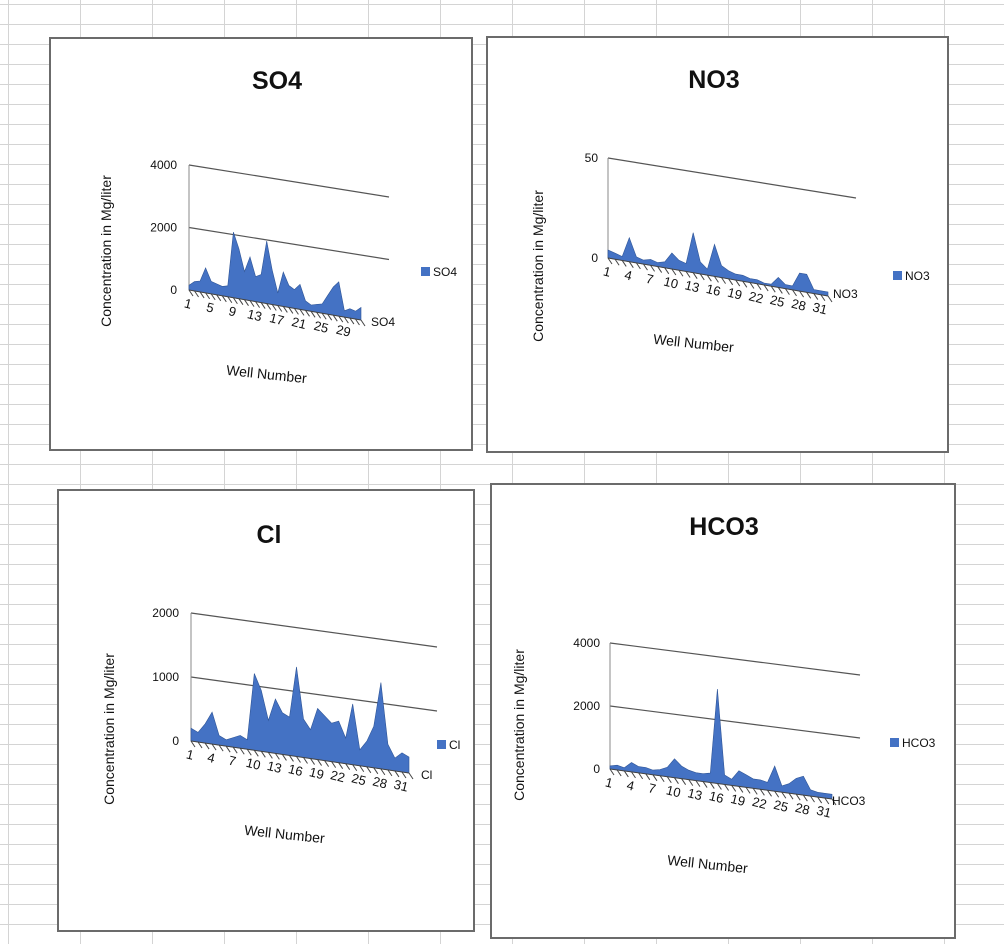  I want to click on x-tick-label: 21, so click(299, 323).